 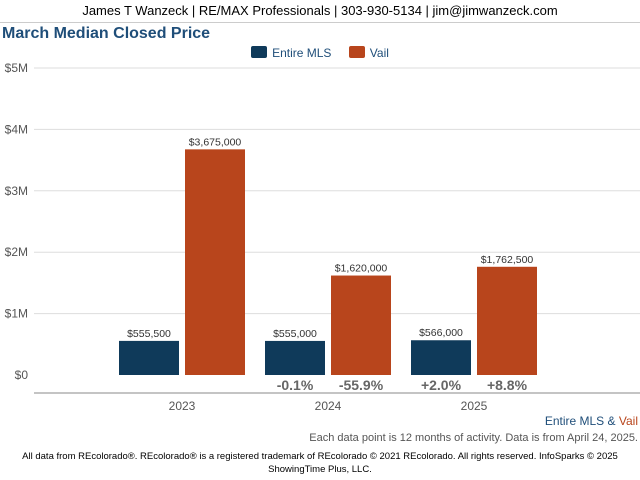 What do you see at coordinates (259, 52) in the screenshot?
I see `legend-swatch-entire-mls` at bounding box center [259, 52].